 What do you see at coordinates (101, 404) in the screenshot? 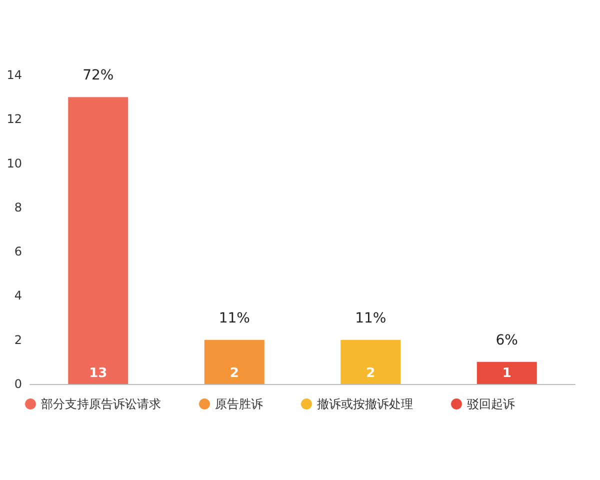
I see `legend-label: 部分支持原告诉讼请求` at bounding box center [101, 404].